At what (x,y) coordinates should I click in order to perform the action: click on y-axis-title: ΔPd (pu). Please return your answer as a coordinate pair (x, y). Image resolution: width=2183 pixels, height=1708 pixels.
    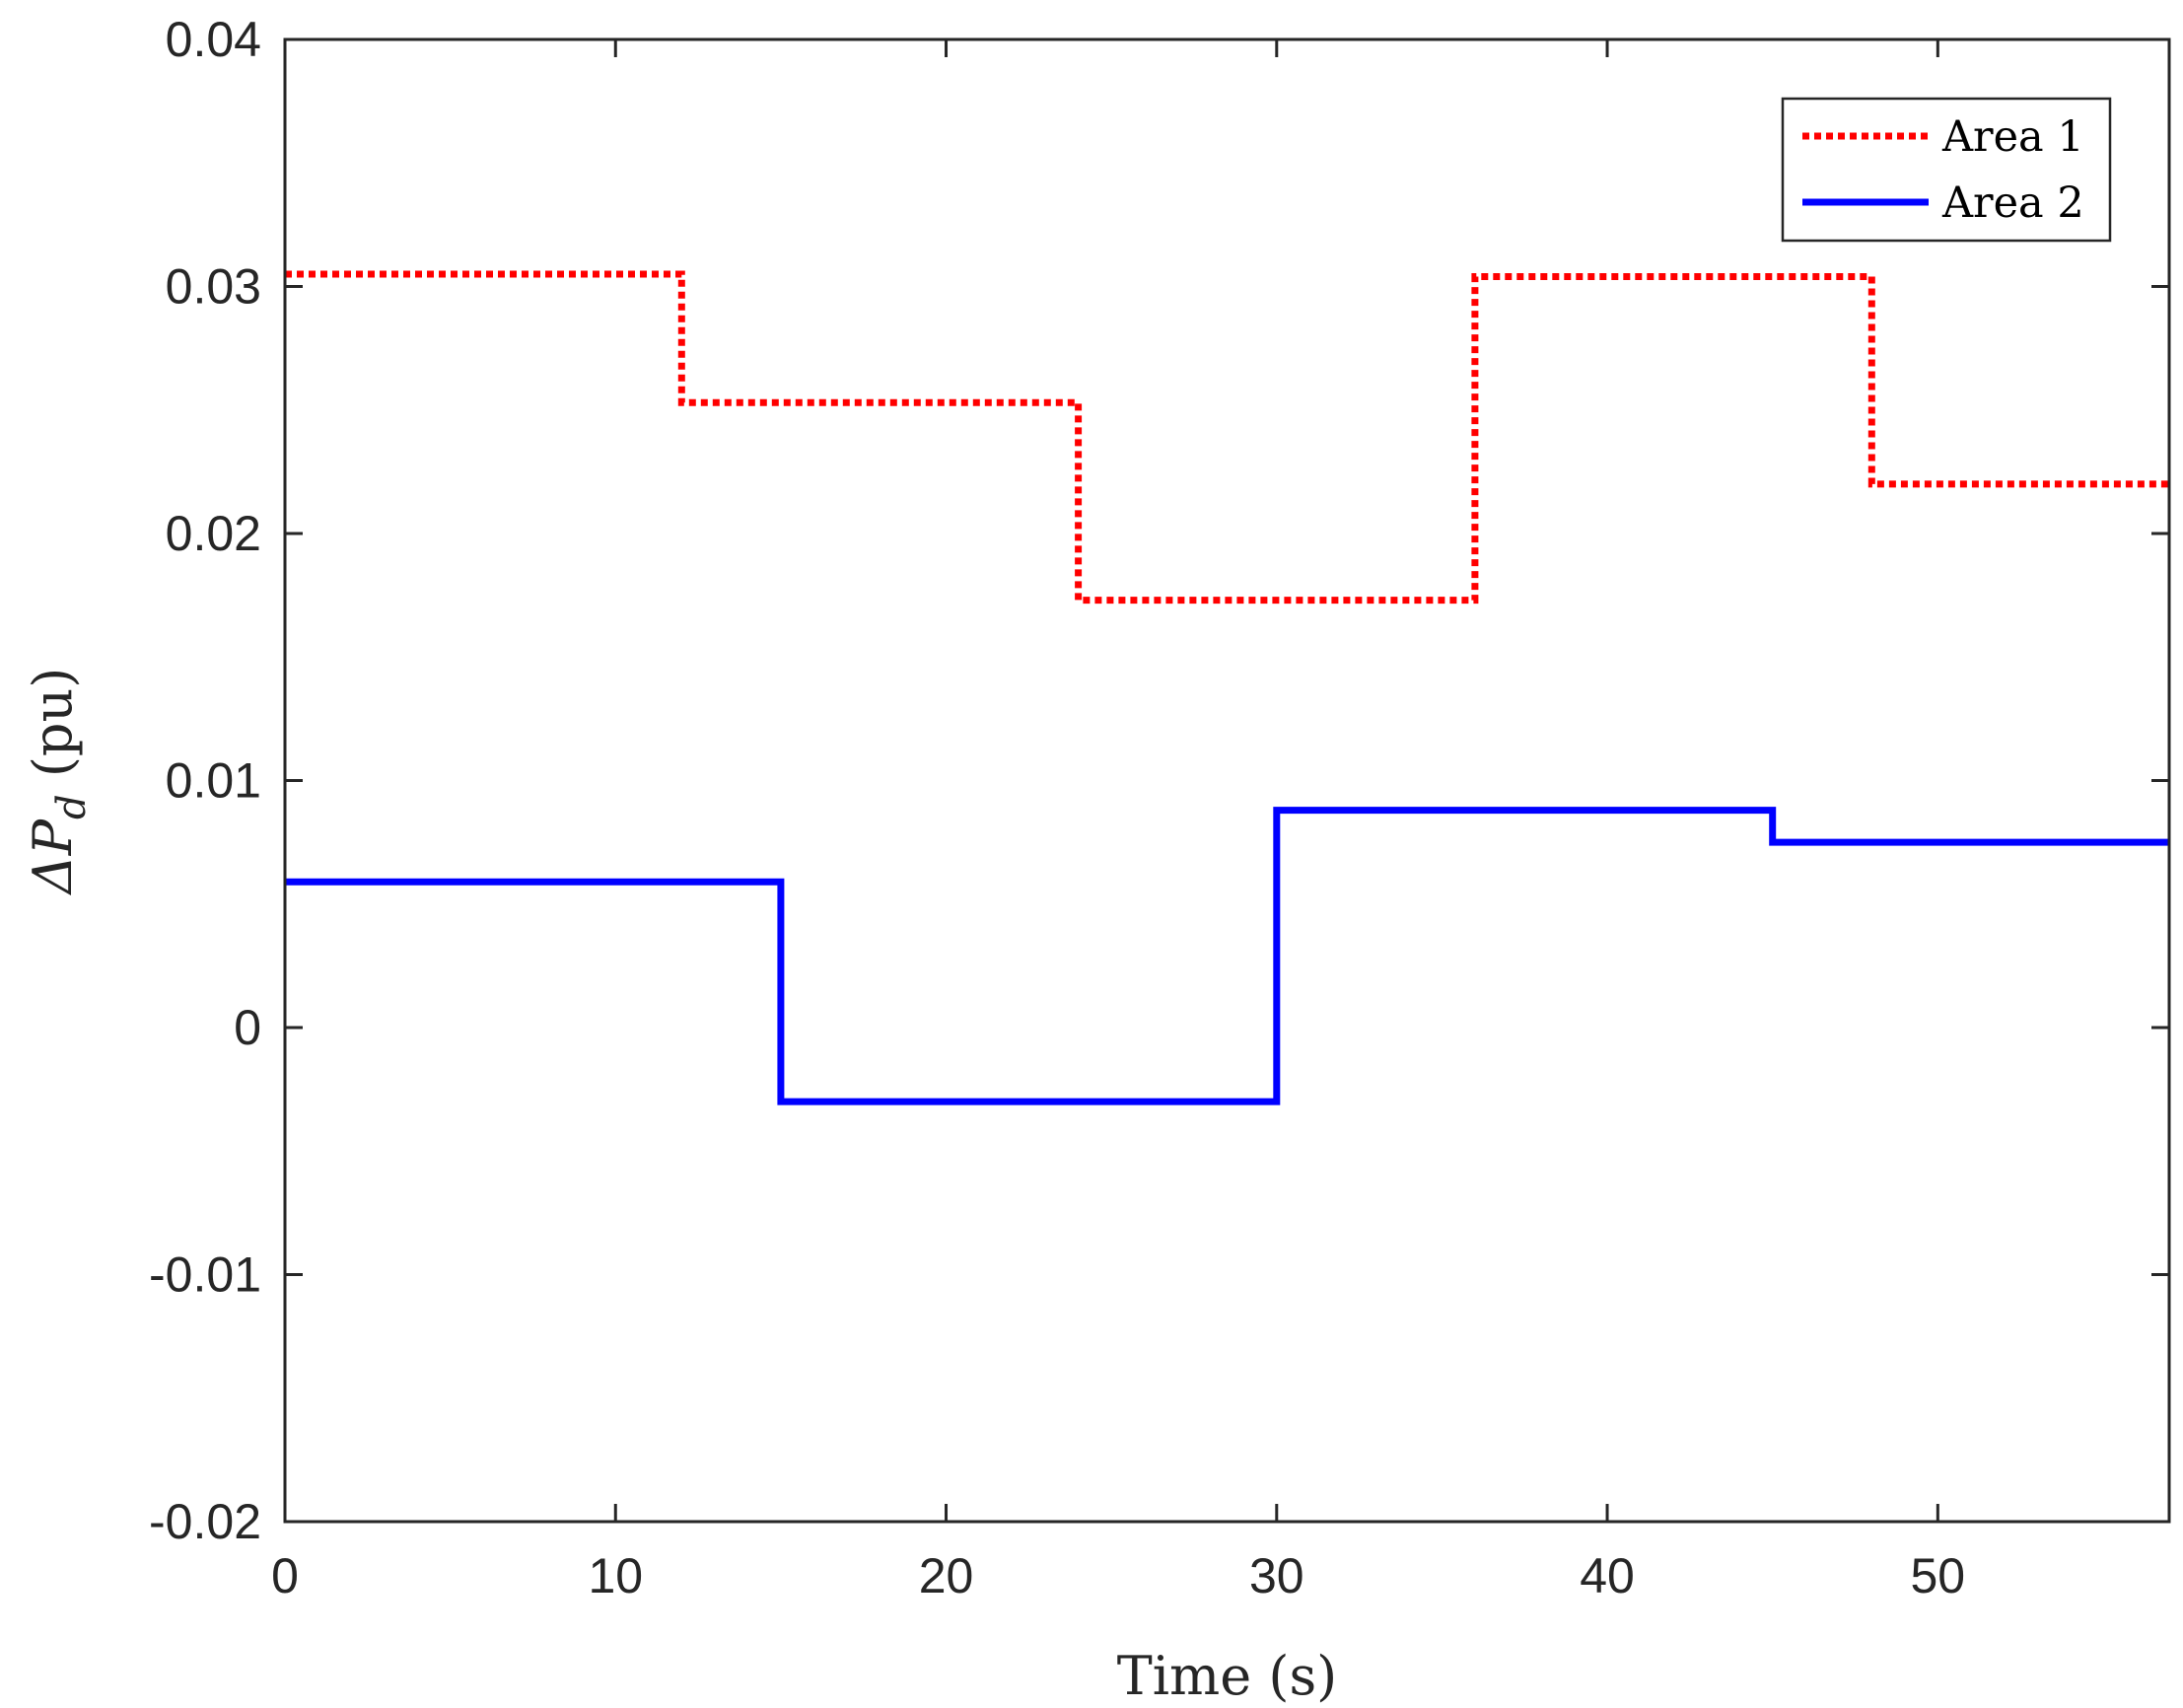
    Looking at the image, I should click on (59, 782).